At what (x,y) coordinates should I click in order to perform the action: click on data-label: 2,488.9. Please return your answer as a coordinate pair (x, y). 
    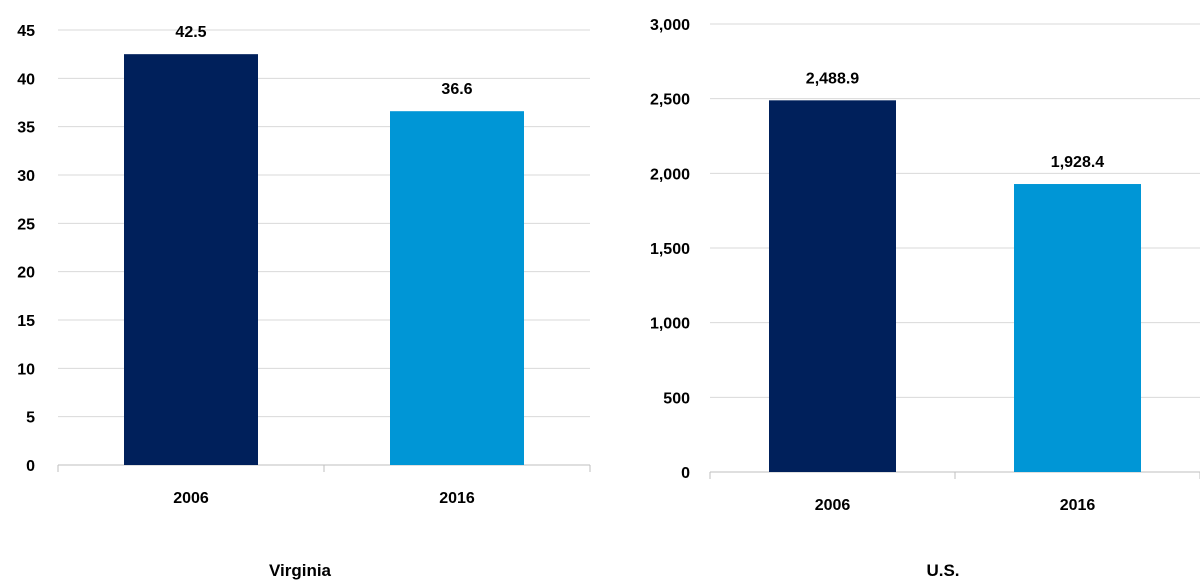
    Looking at the image, I should click on (832, 78).